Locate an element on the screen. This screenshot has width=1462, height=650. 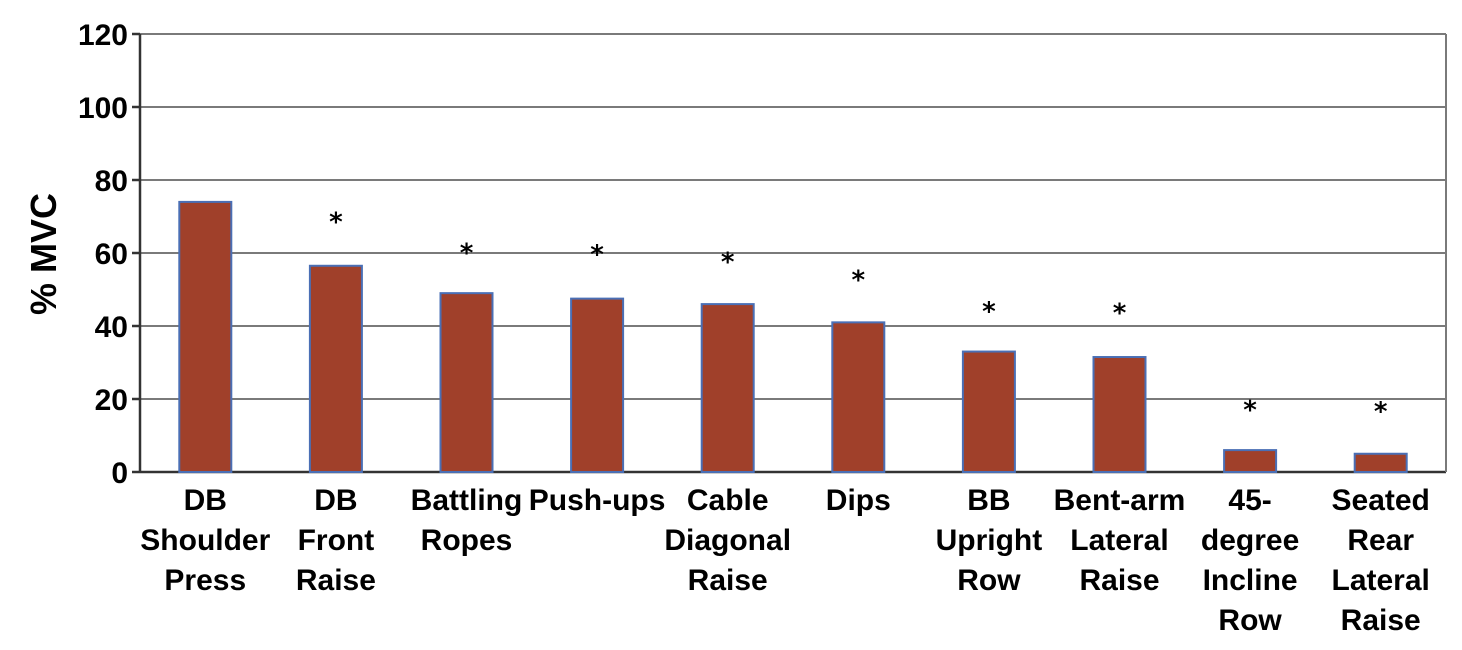
y-axis-title: % MVC is located at coordinates (43, 254).